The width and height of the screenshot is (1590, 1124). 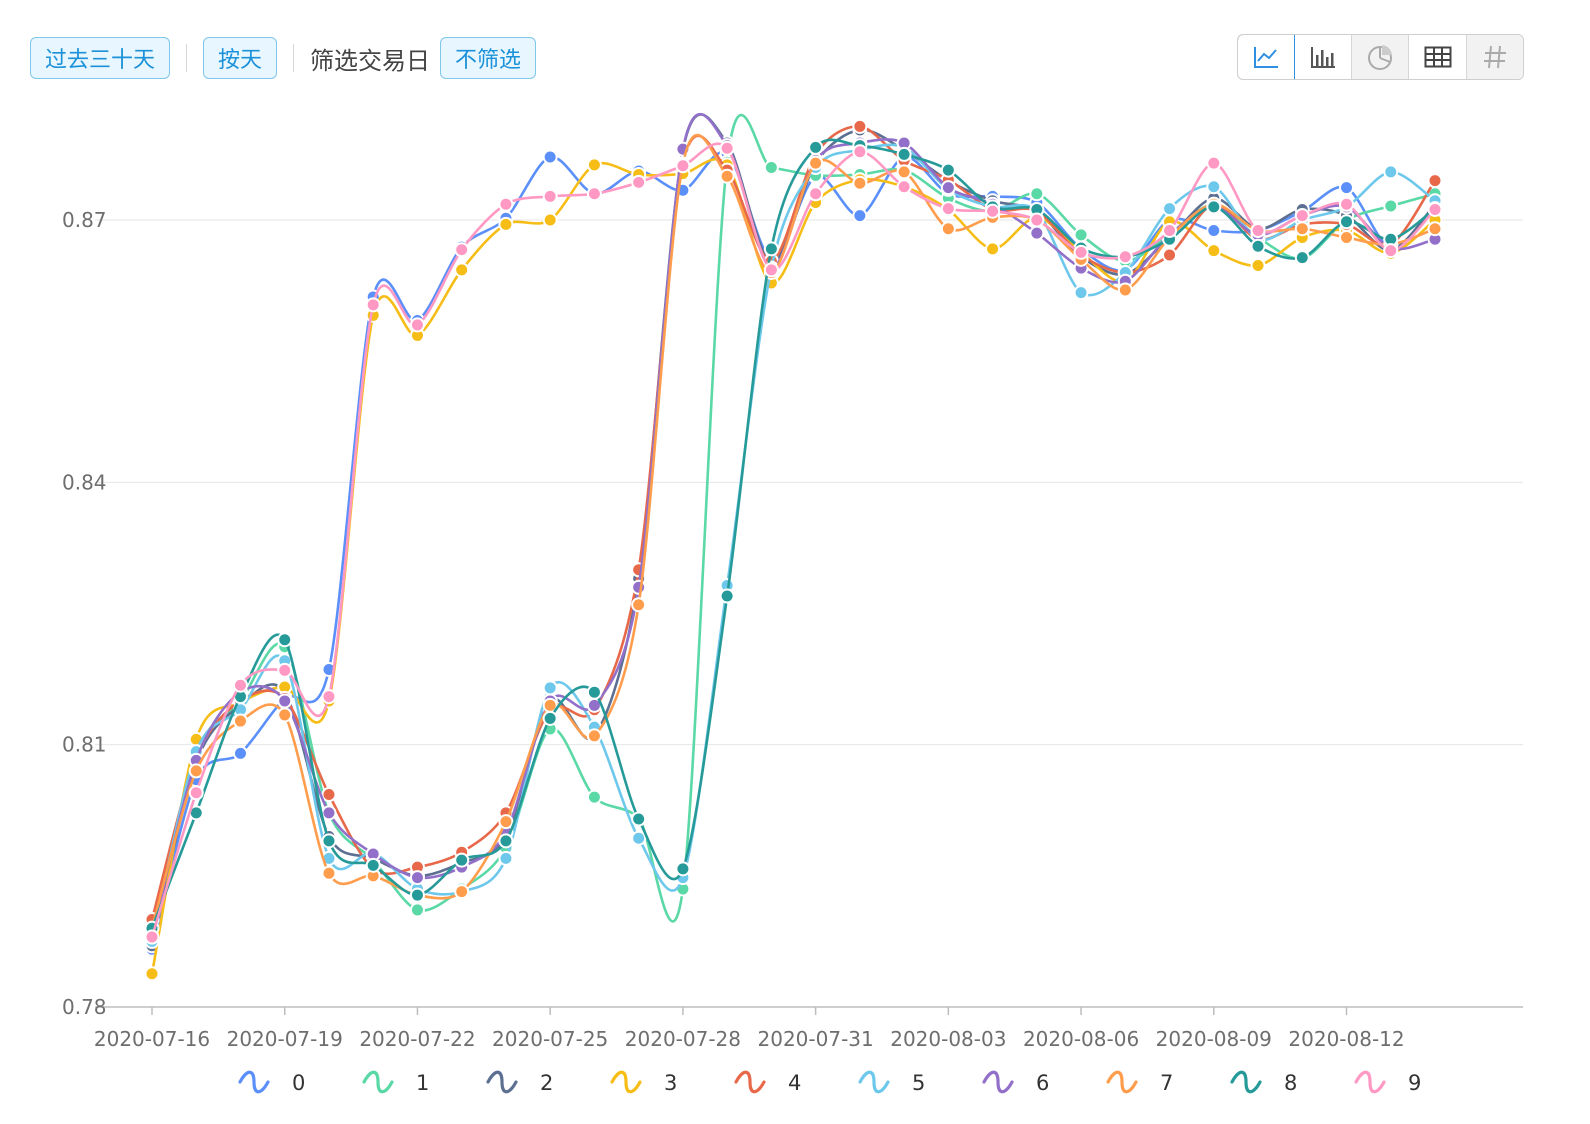 What do you see at coordinates (1266, 57) in the screenshot?
I see `line-chart-view-button` at bounding box center [1266, 57].